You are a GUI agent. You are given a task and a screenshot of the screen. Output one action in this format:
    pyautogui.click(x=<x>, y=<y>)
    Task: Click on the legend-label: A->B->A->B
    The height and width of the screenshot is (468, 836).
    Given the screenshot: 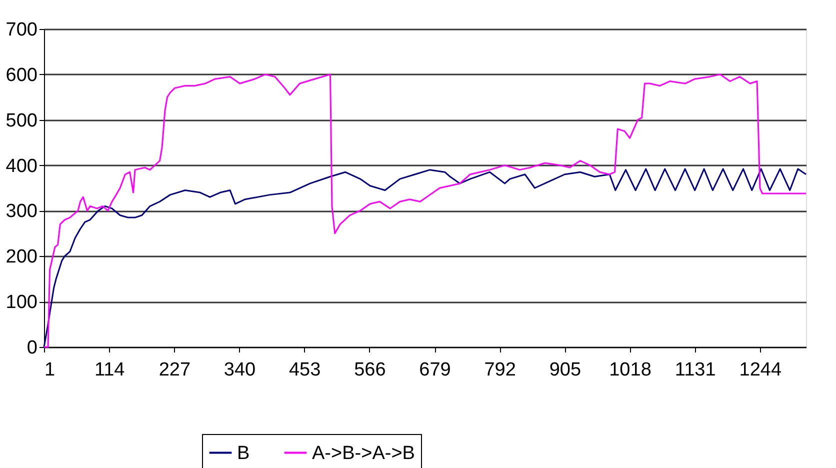 What is the action you would take?
    pyautogui.click(x=363, y=453)
    